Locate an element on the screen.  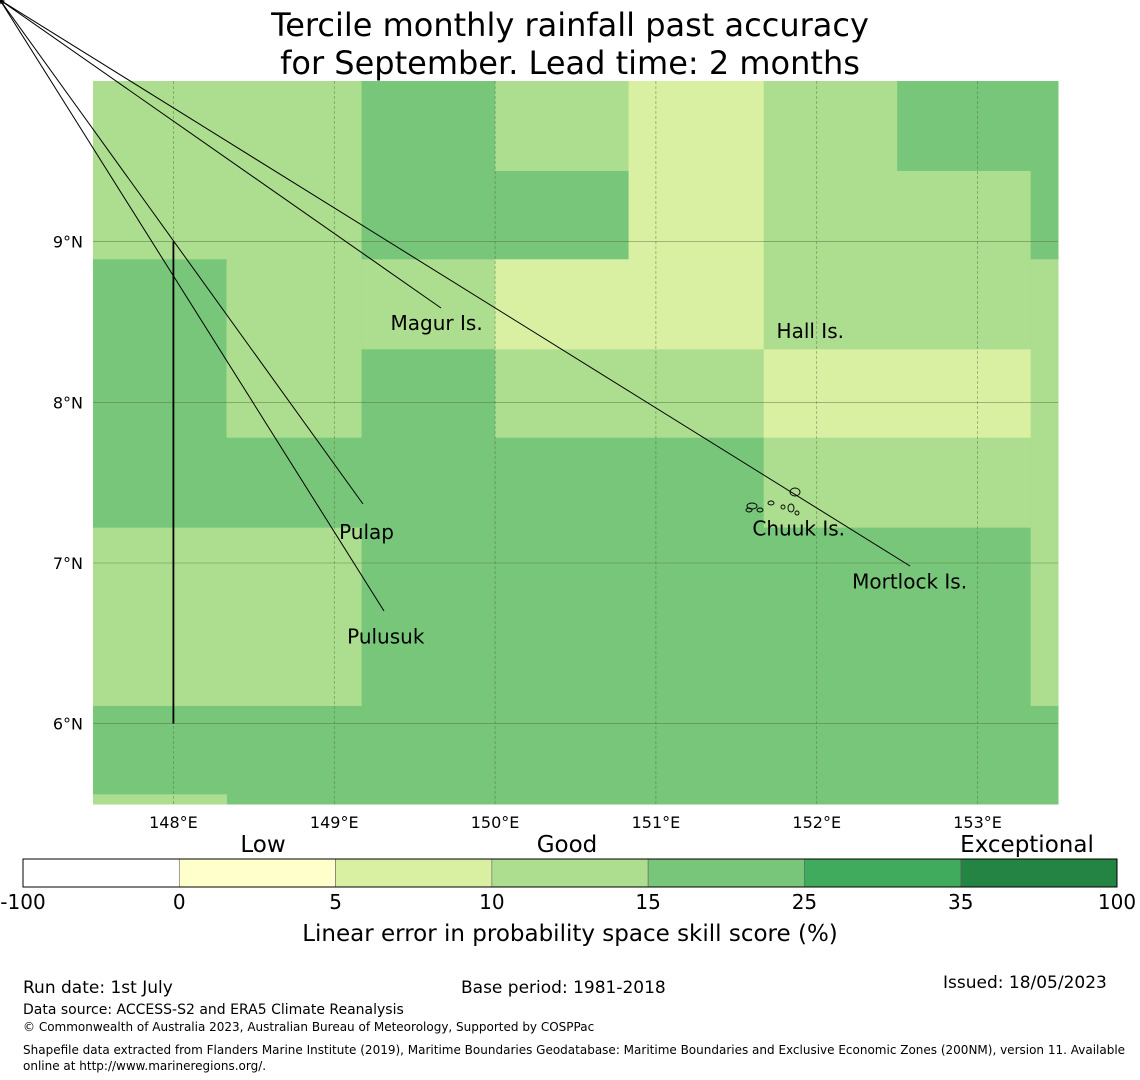
colorbar-tick-label: 15 is located at coordinates (647, 902).